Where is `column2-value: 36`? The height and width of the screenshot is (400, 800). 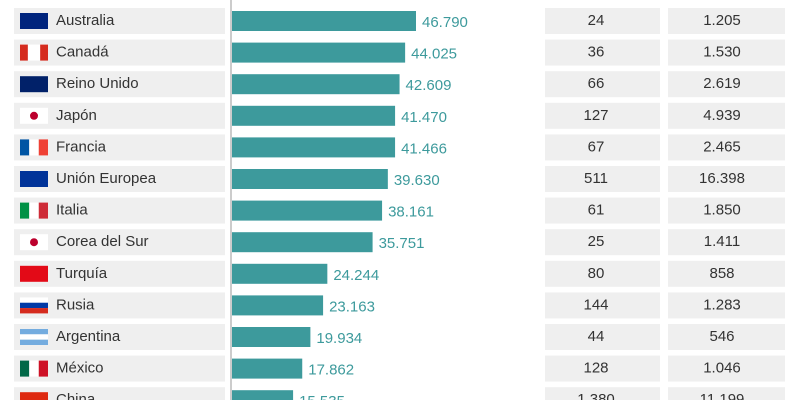
column2-value: 36 is located at coordinates (596, 52).